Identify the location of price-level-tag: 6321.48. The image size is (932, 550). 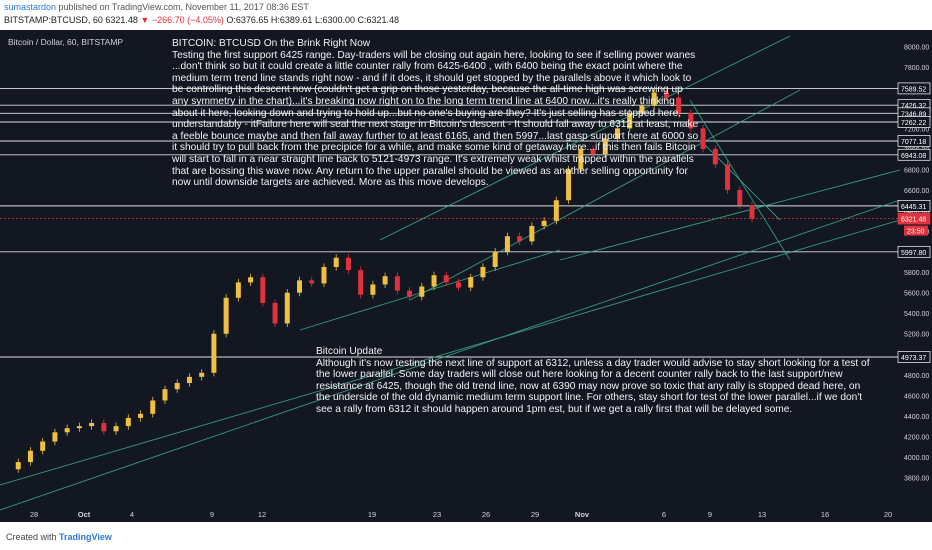
(914, 218).